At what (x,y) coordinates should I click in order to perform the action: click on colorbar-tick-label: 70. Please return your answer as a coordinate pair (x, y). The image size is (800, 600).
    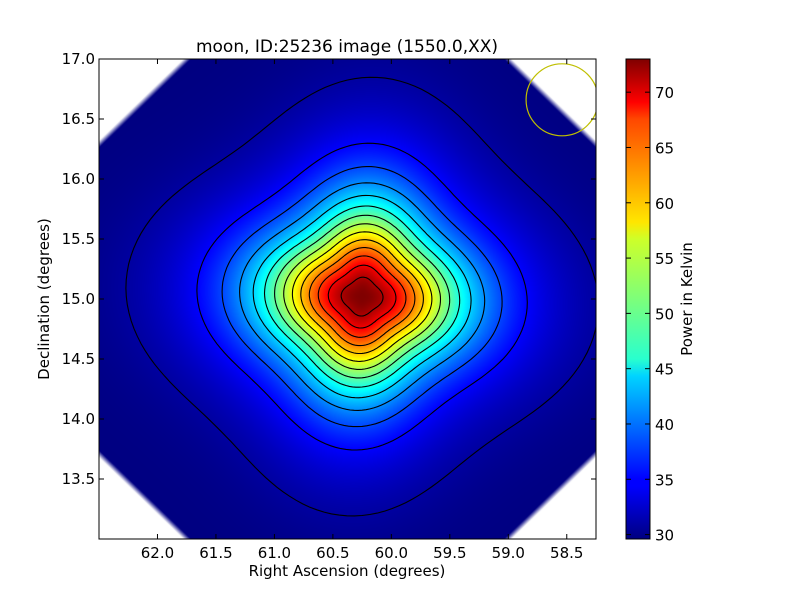
    Looking at the image, I should click on (664, 93).